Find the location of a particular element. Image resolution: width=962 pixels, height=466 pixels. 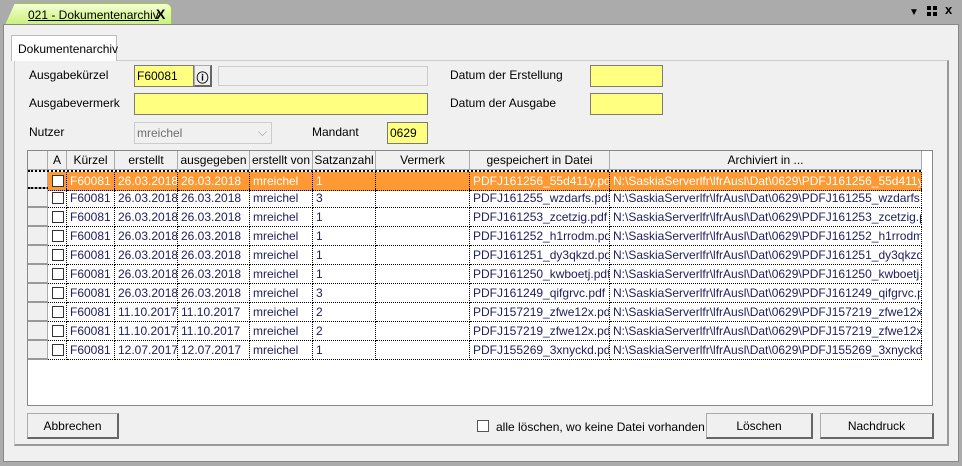

delete-all-checkbox is located at coordinates (483, 426).